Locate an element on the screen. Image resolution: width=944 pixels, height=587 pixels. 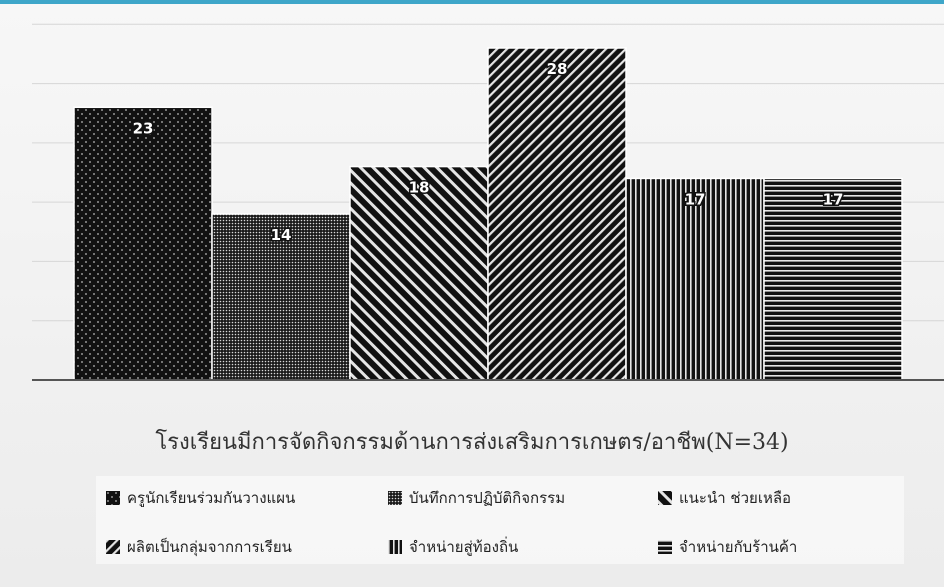
legend-item-3: แนะนำ ช่วยเหลือ is located at coordinates (724, 498).